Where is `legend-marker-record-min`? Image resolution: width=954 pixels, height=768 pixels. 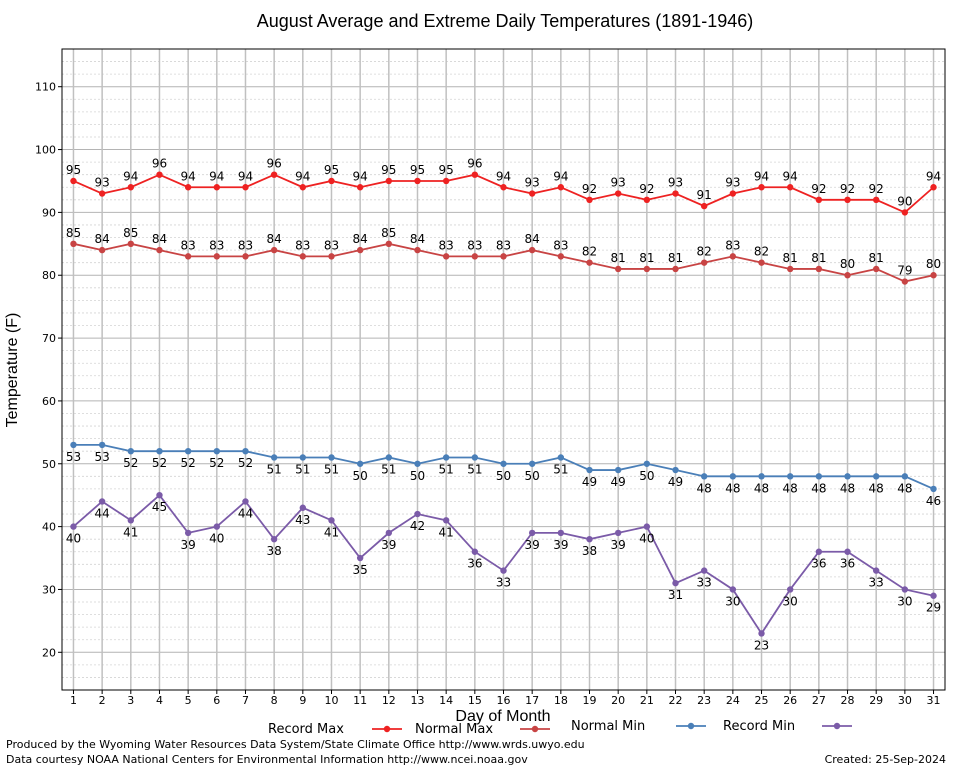
legend-marker-record-min is located at coordinates (837, 726).